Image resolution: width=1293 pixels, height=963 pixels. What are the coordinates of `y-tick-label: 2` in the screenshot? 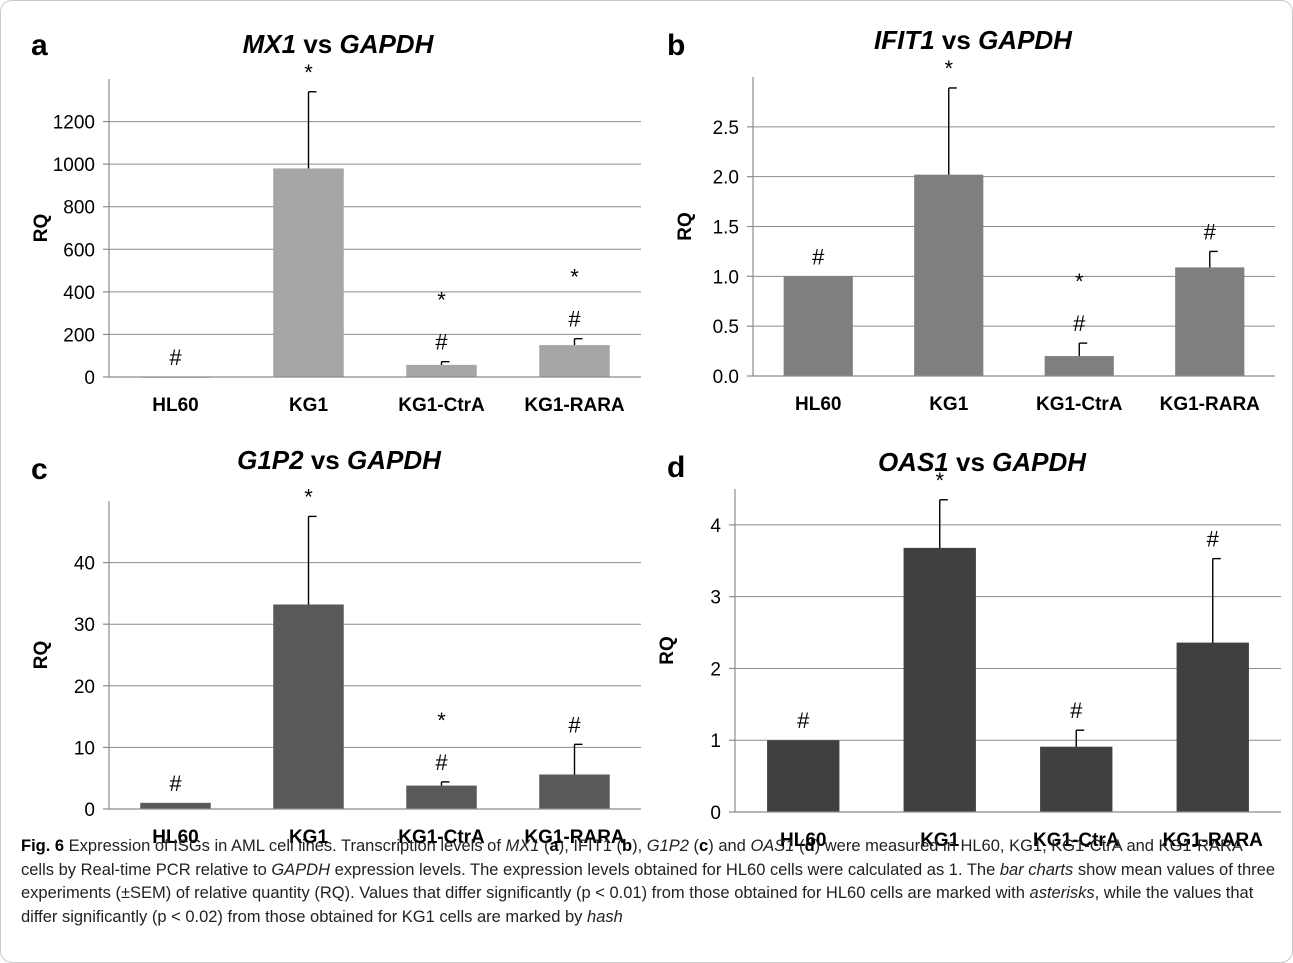 It's located at (715, 669).